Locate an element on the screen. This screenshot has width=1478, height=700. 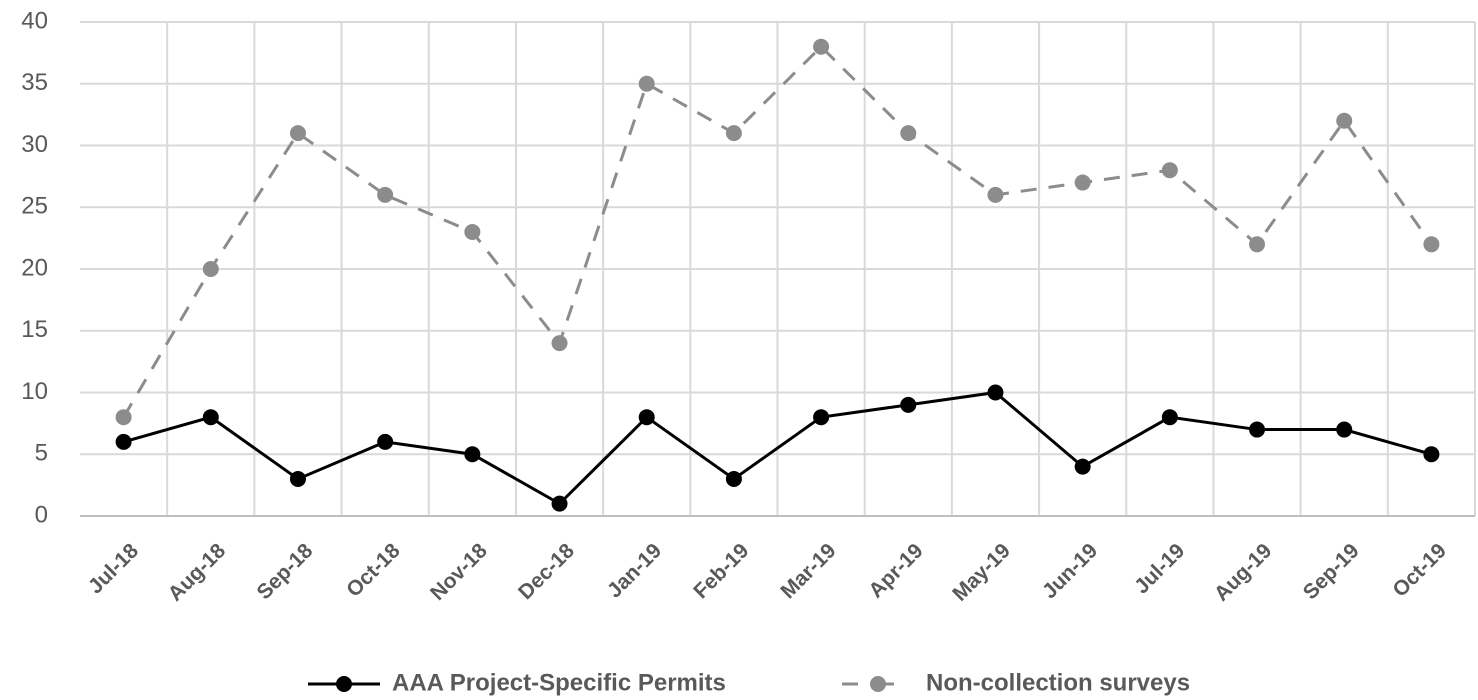
x-tick-label: Jul-18 is located at coordinates (113, 568).